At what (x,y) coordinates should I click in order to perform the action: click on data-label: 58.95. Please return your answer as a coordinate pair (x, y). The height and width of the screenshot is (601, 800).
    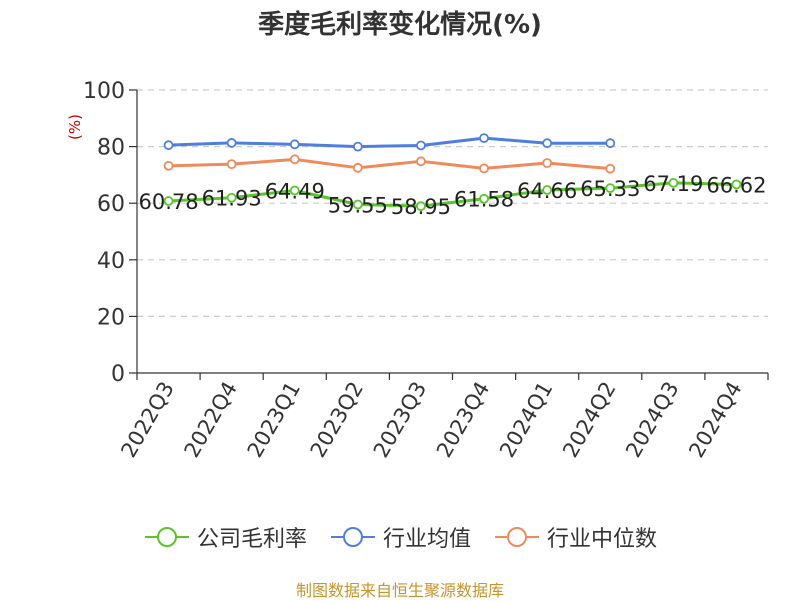
    Looking at the image, I should click on (421, 207).